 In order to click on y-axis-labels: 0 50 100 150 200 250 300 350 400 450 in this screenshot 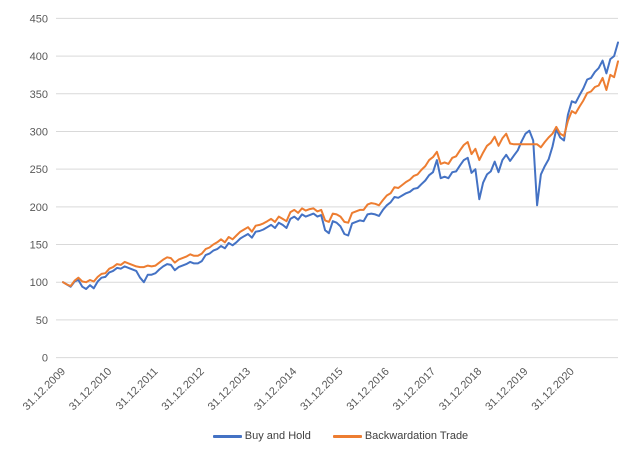, I will do `click(39, 188)`.